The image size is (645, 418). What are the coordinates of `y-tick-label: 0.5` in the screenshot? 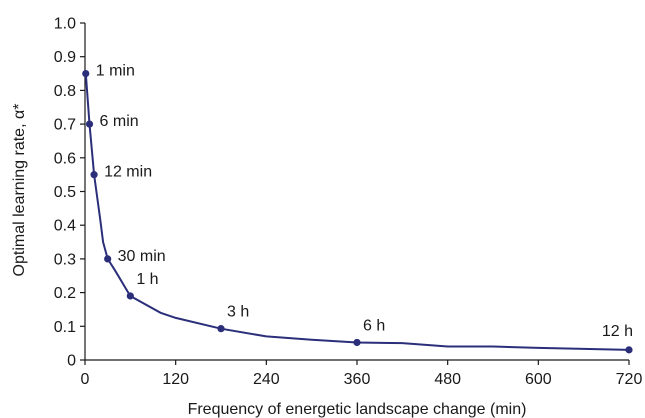 It's located at (65, 192).